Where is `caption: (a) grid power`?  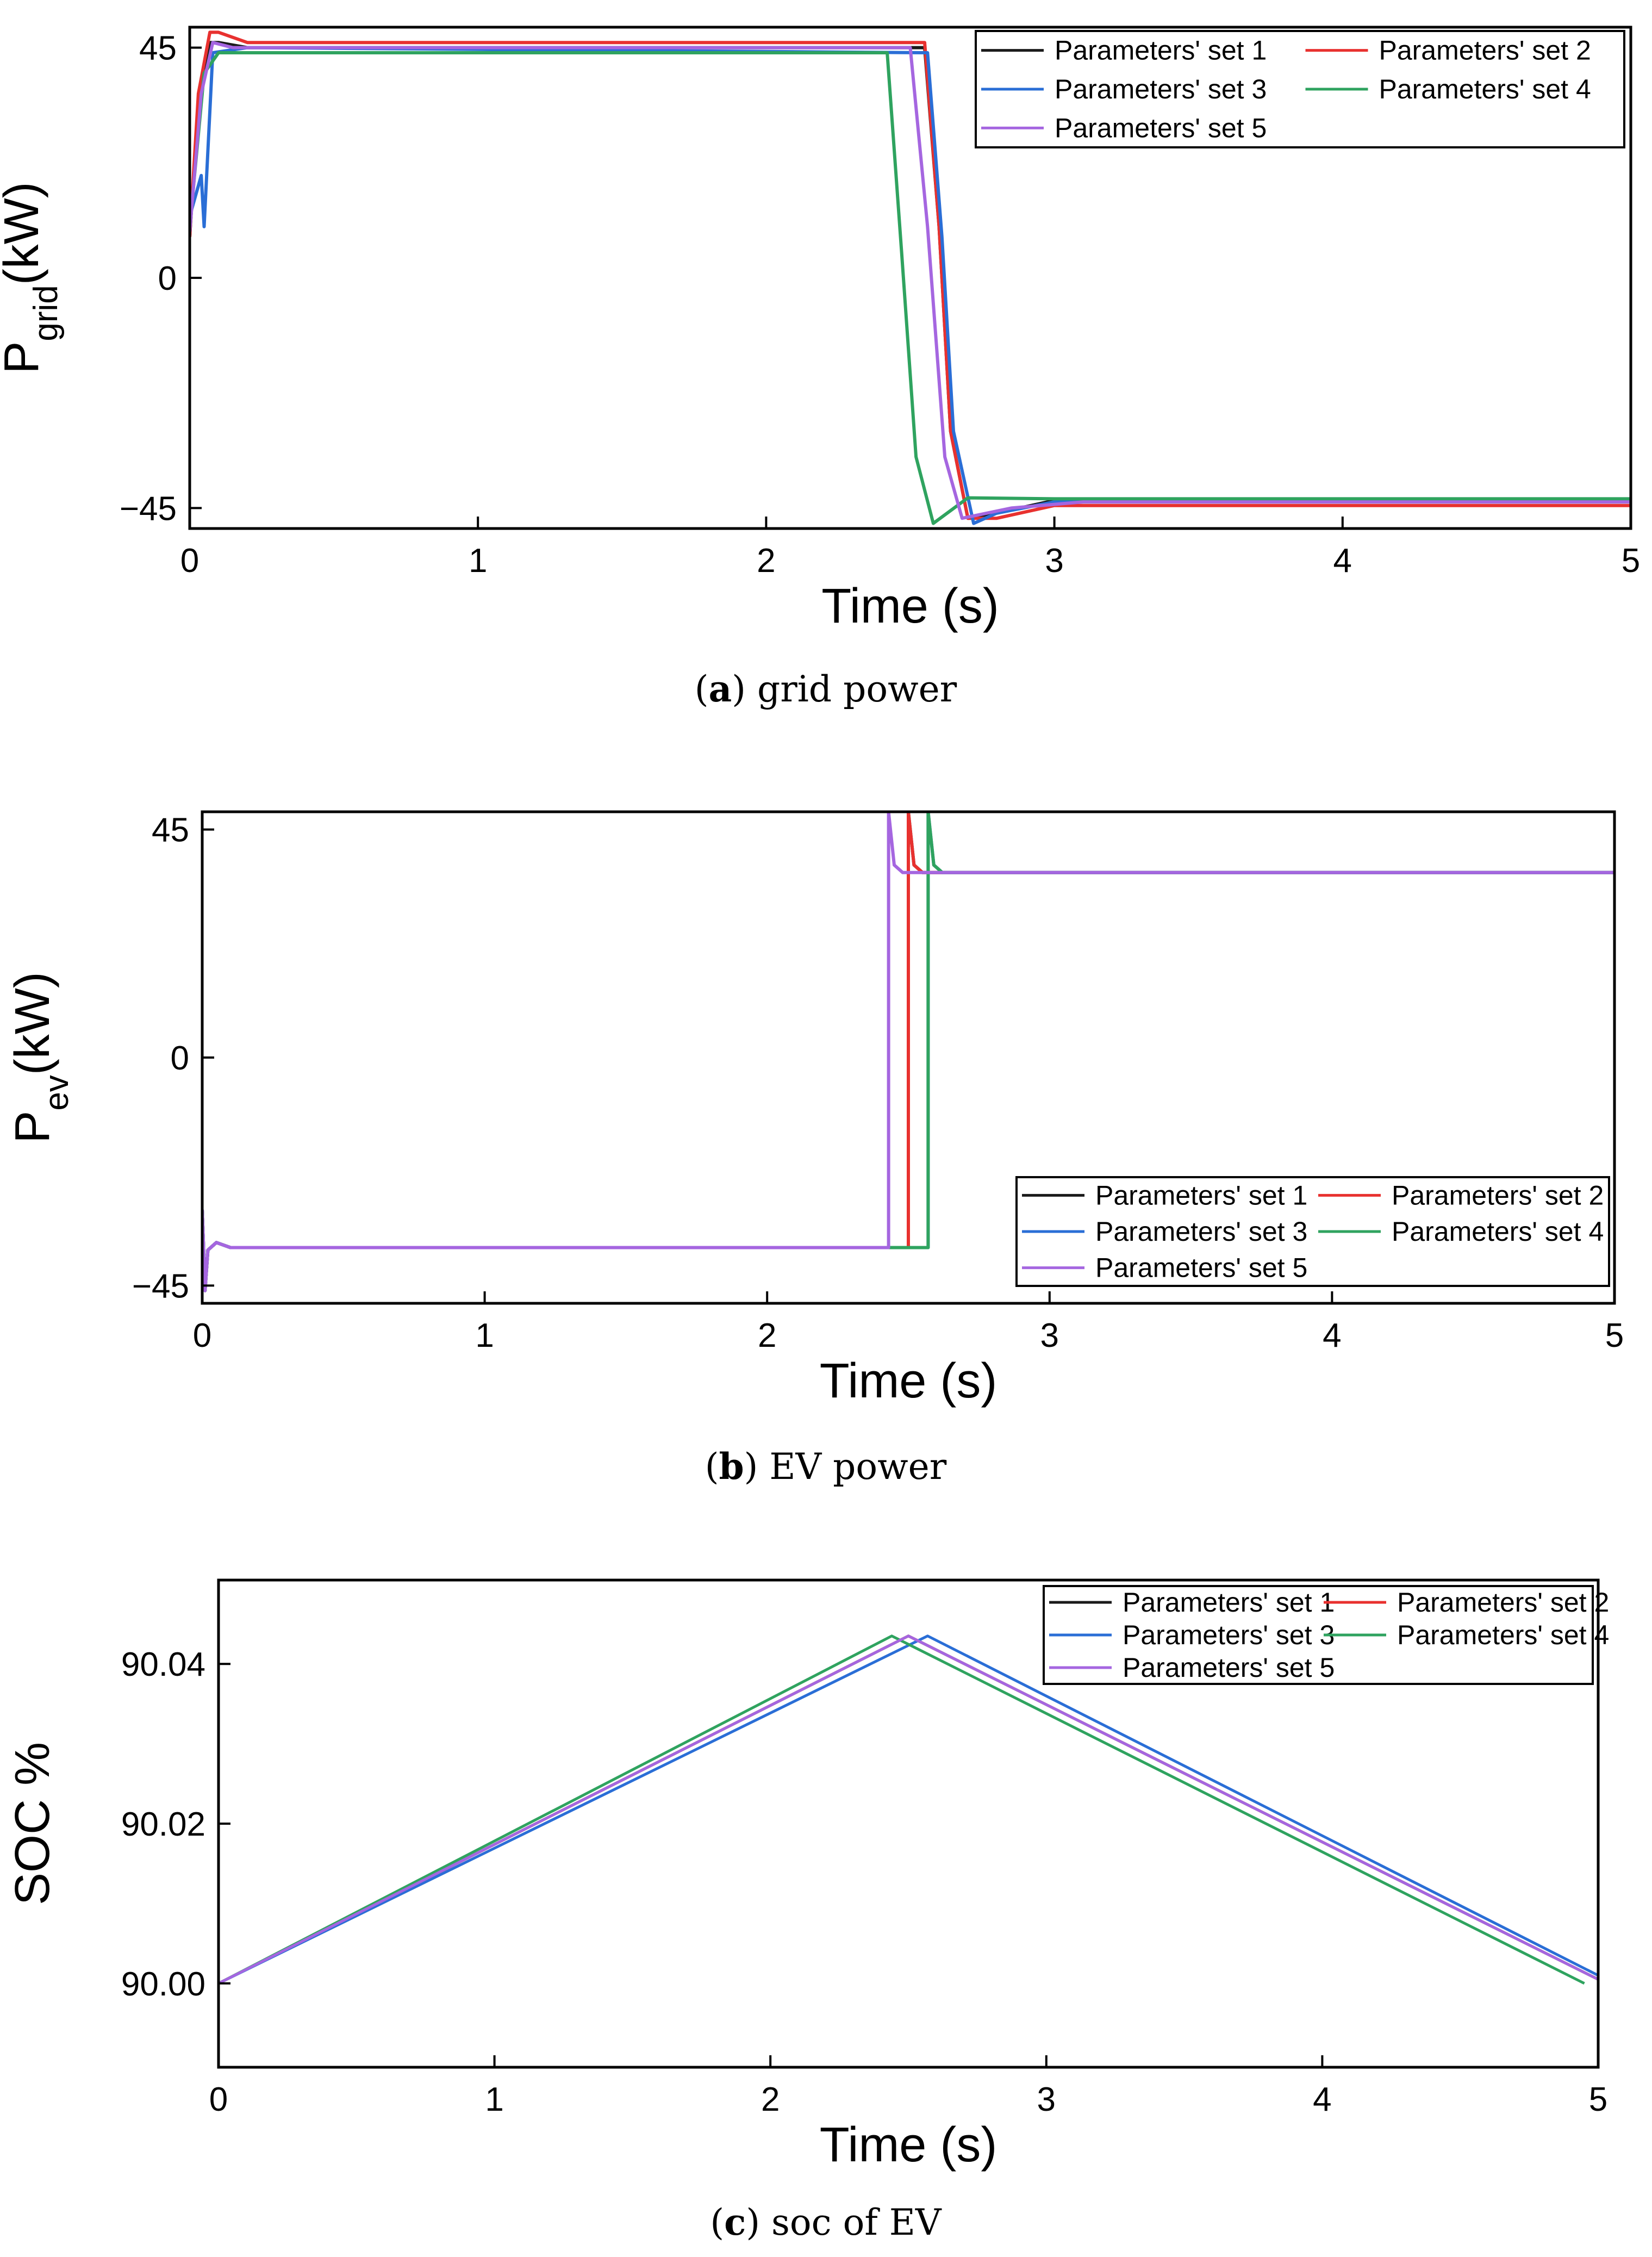
caption: (a) grid power is located at coordinates (826, 689).